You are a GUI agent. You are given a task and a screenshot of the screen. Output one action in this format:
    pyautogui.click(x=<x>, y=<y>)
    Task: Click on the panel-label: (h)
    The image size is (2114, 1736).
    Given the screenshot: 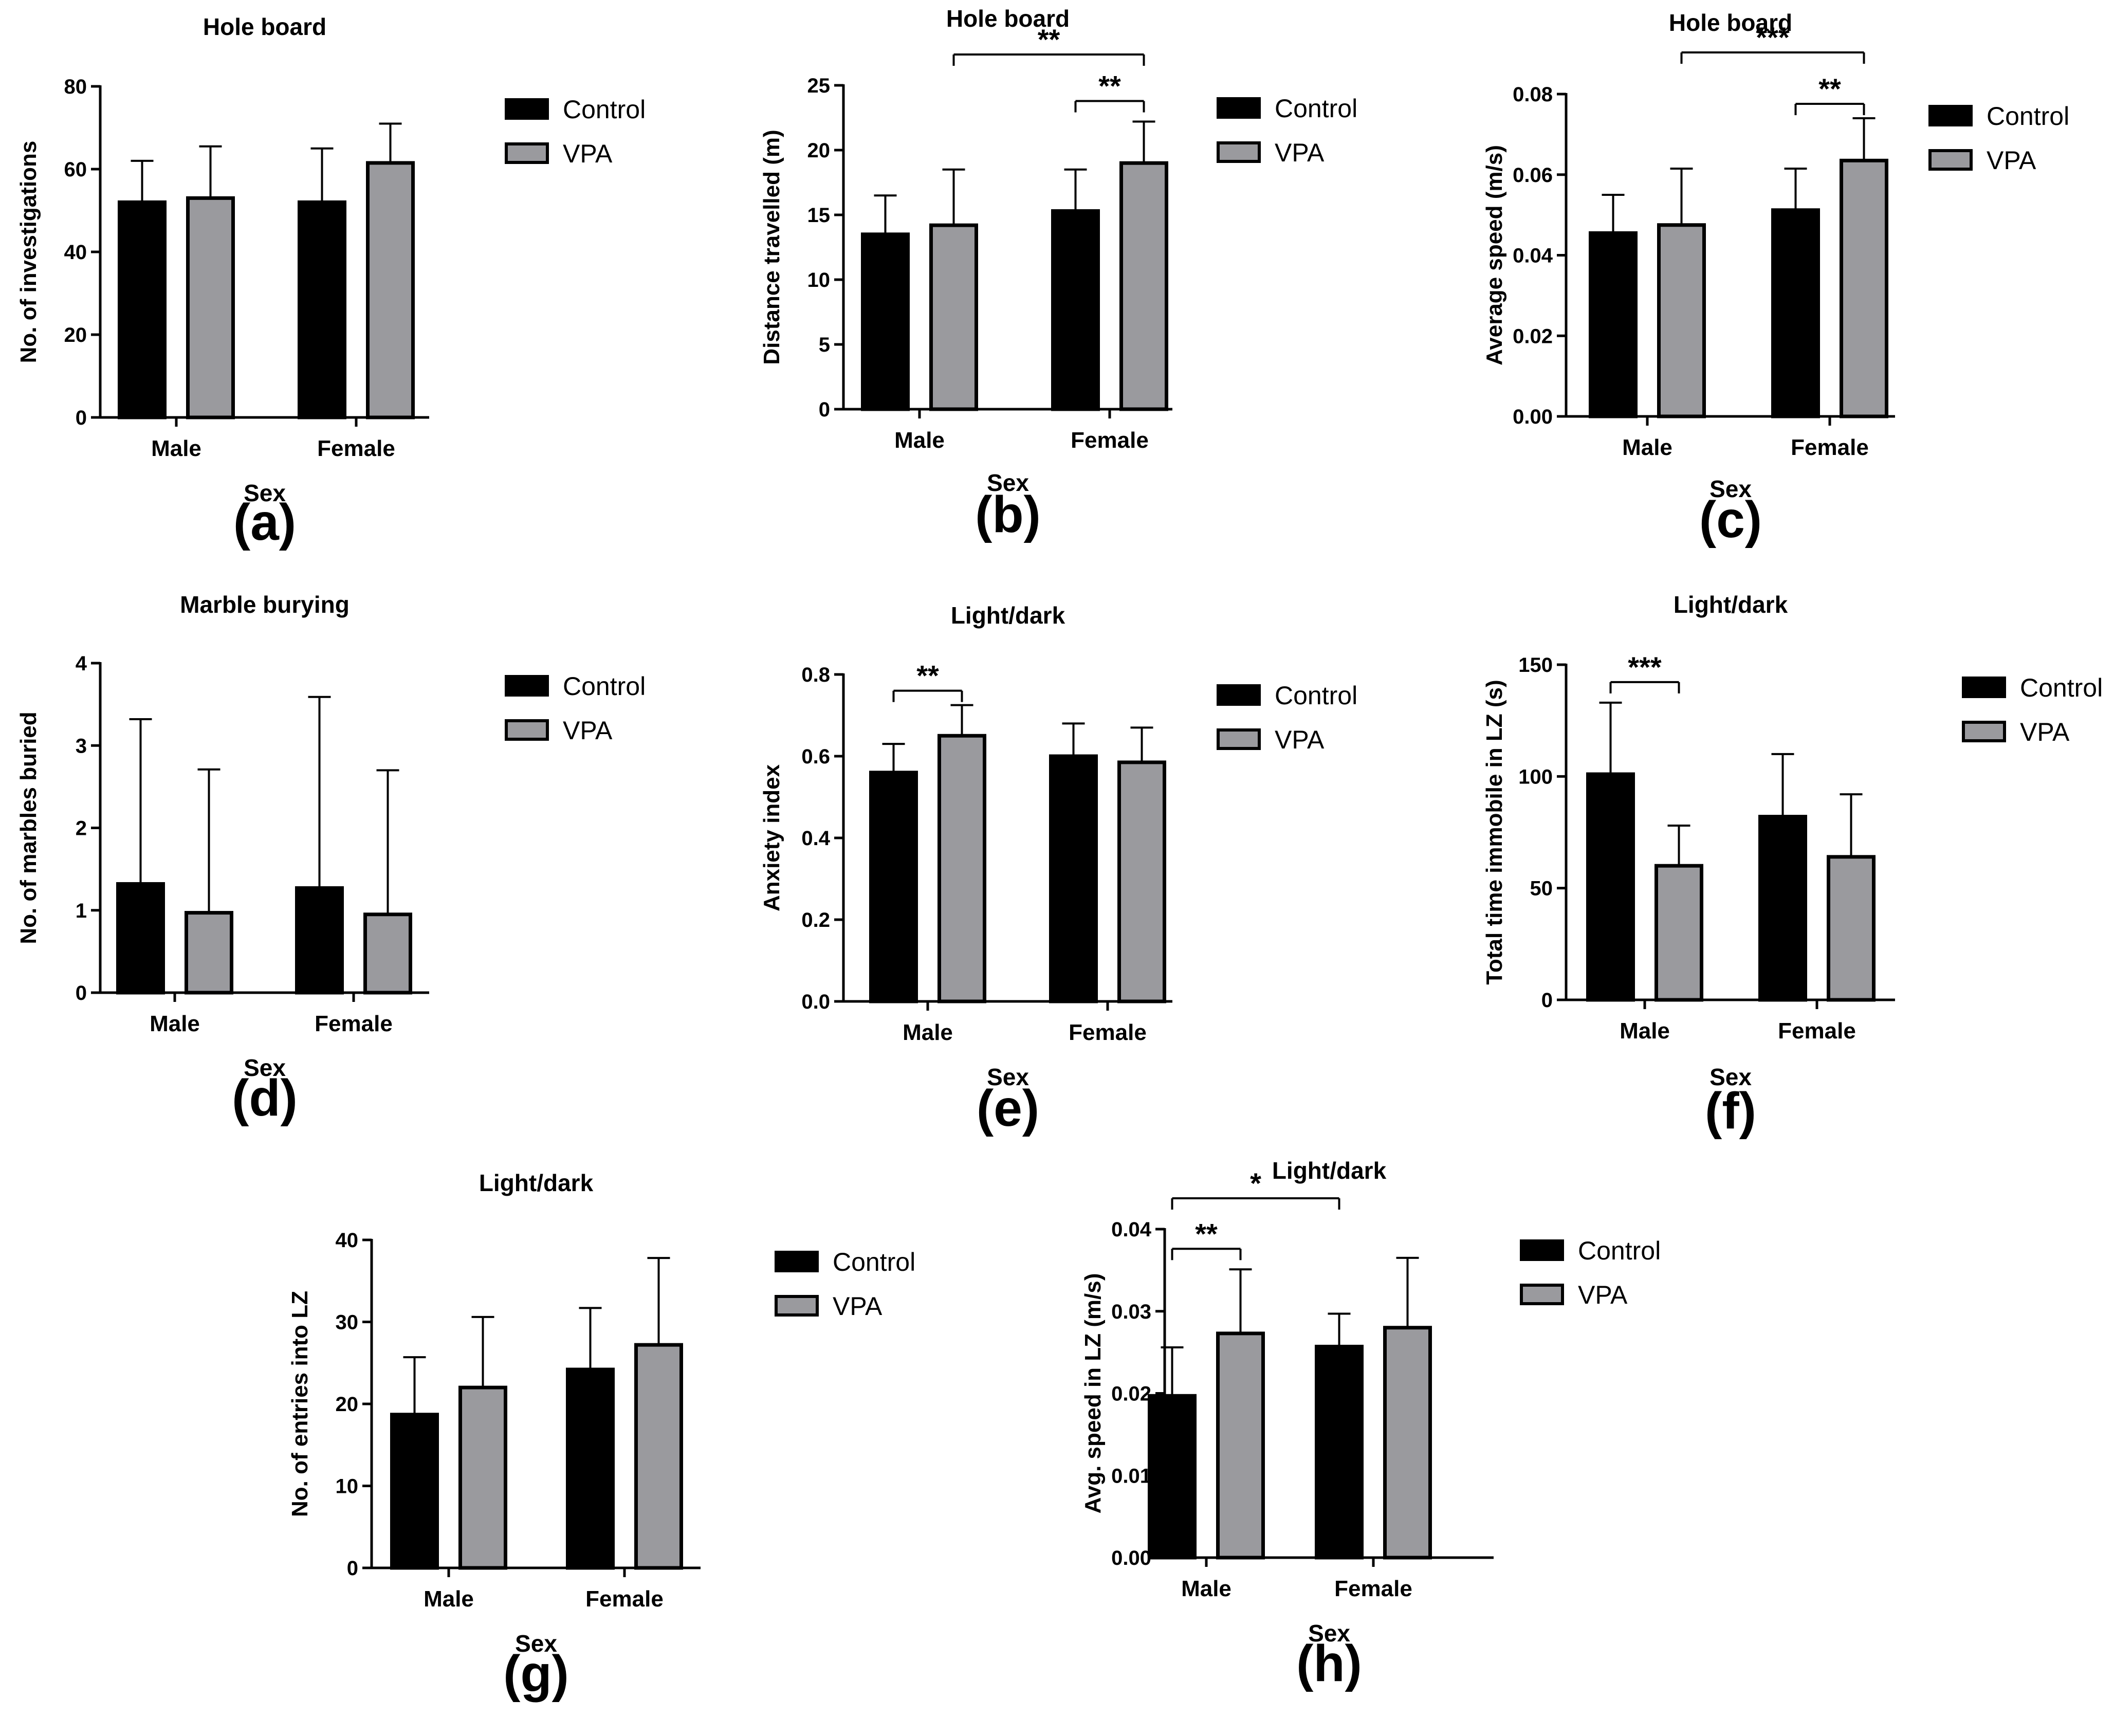 What is the action you would take?
    pyautogui.click(x=1329, y=1663)
    